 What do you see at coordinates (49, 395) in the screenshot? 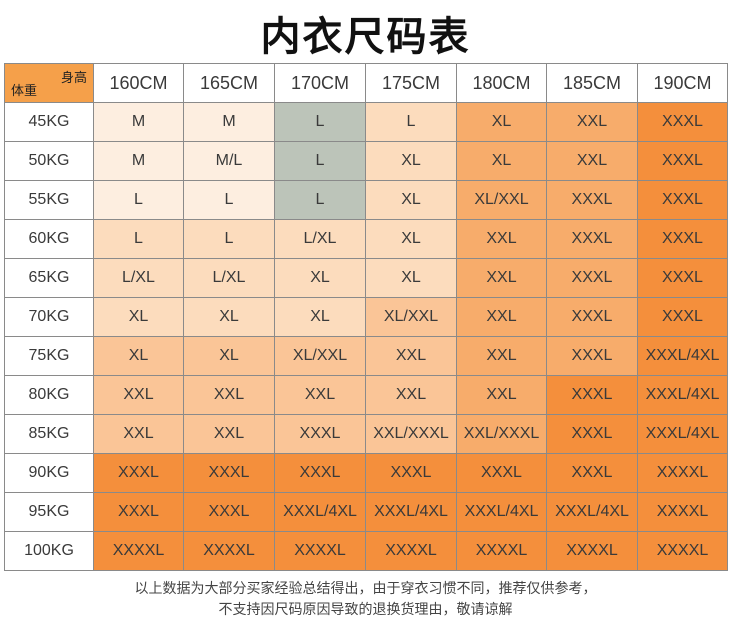
I see `weight-cell: 80KG` at bounding box center [49, 395].